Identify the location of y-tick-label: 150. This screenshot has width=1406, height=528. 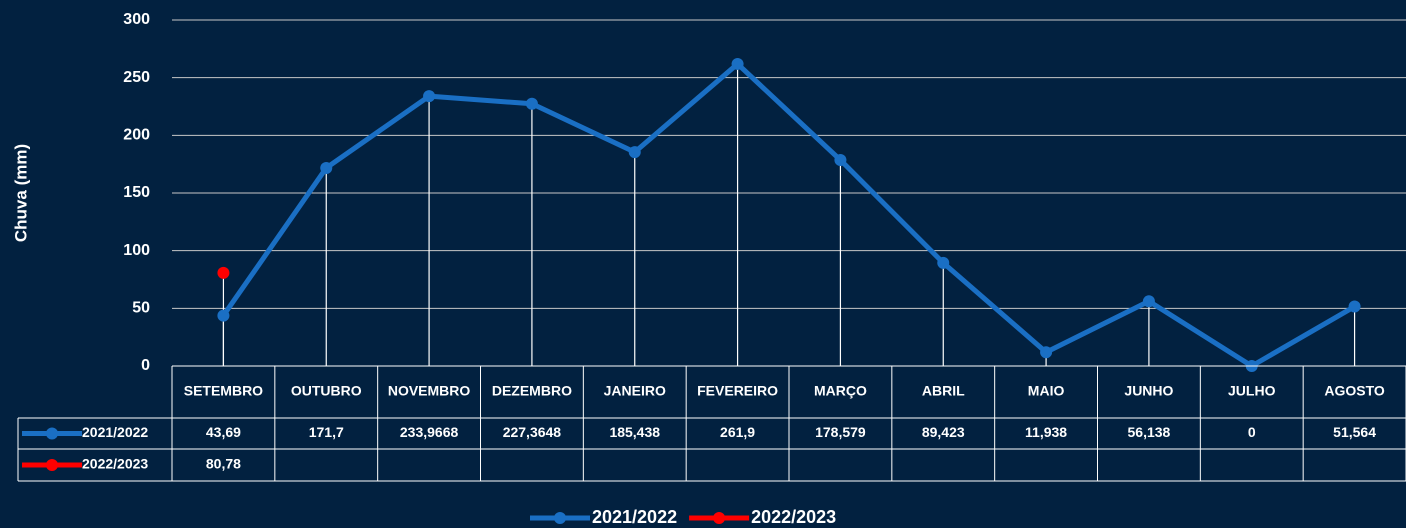
(136, 192).